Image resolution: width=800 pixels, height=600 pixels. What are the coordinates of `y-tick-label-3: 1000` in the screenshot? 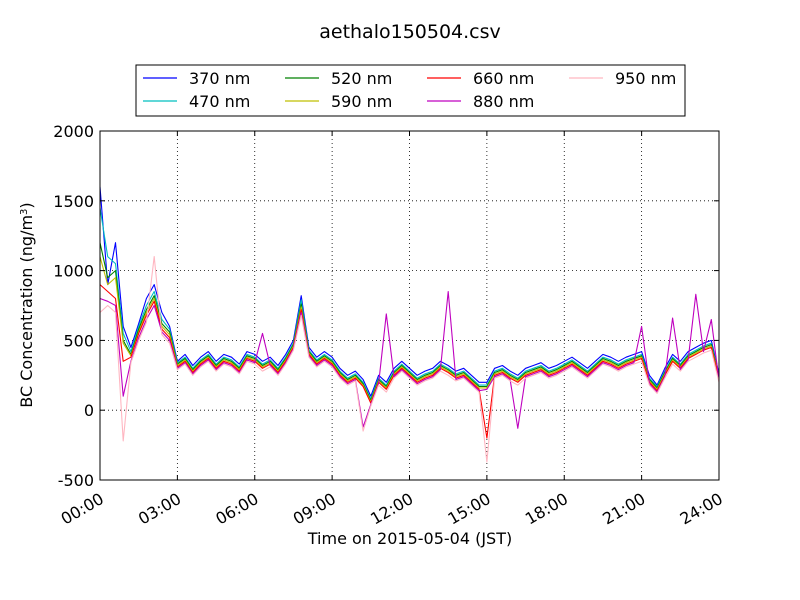 It's located at (73, 271).